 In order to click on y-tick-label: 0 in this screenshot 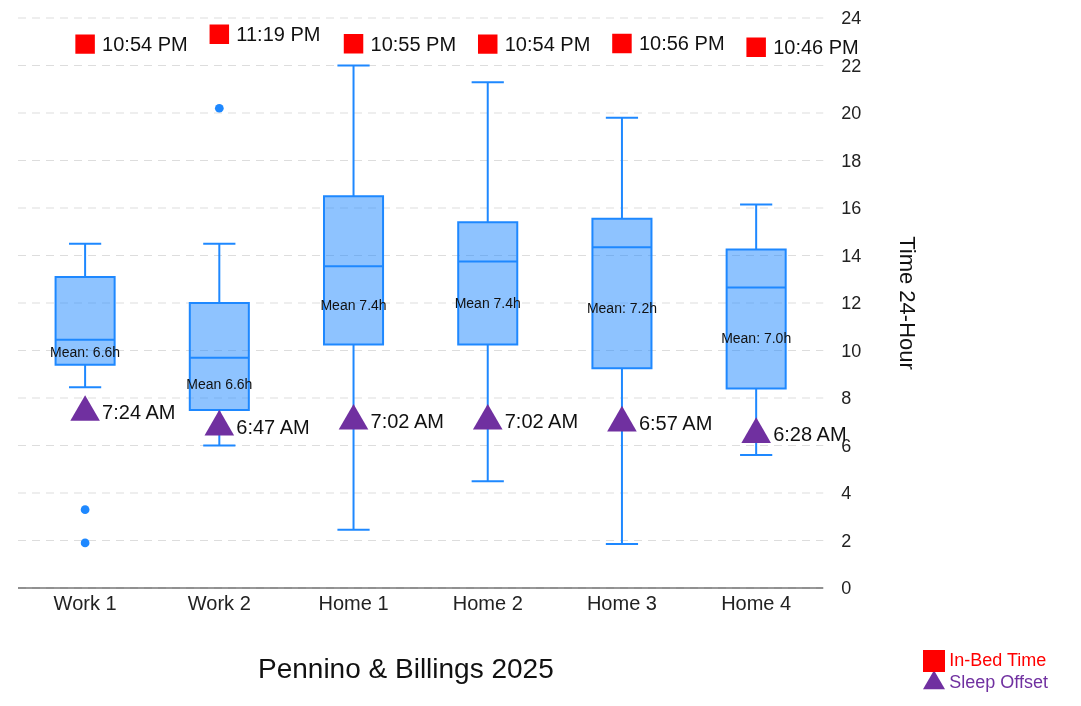, I will do `click(846, 588)`.